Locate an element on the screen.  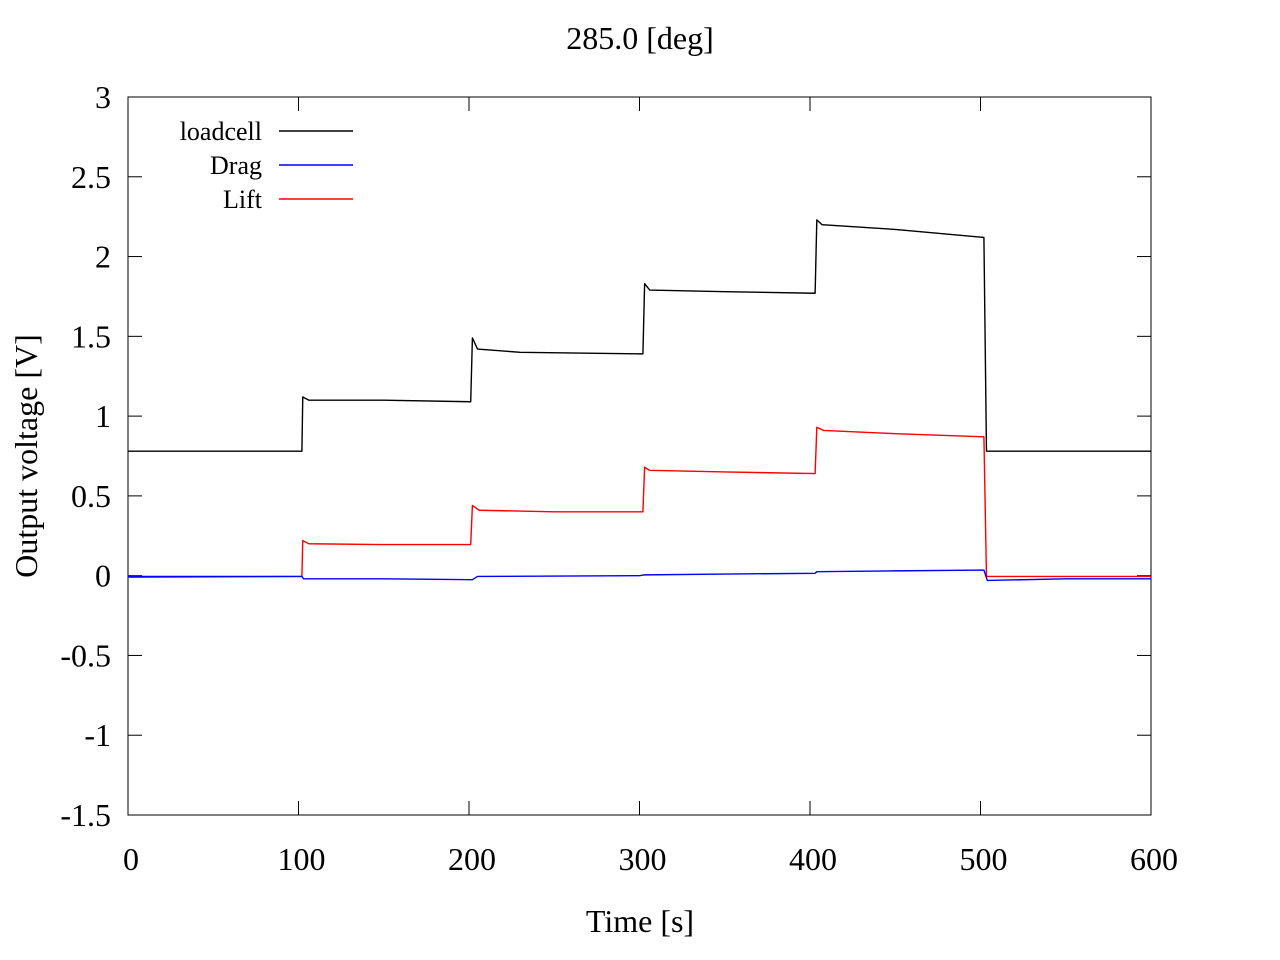
y-tick-label: -1.5 is located at coordinates (85, 815).